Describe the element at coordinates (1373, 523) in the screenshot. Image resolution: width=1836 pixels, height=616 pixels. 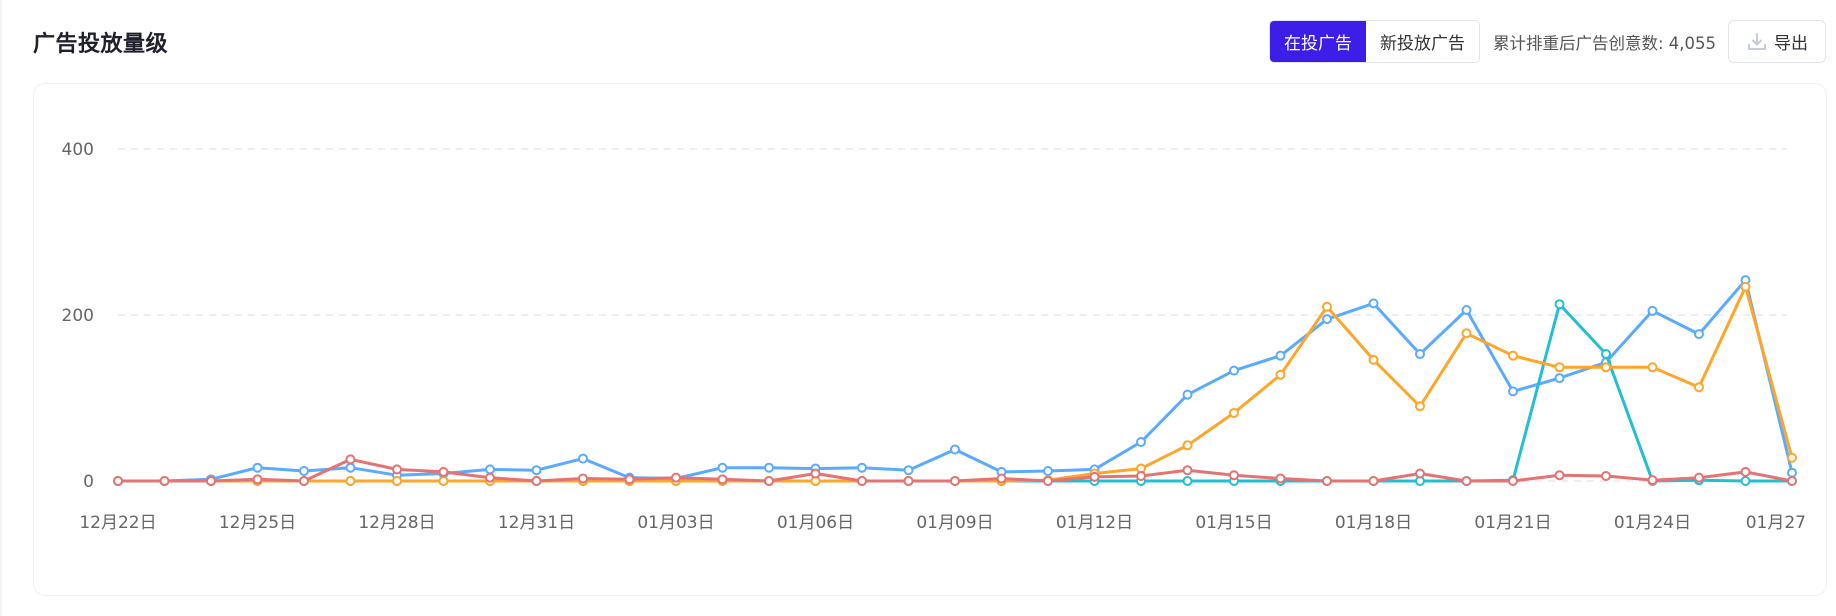
I see `x-tick-label: 01月18日` at that location.